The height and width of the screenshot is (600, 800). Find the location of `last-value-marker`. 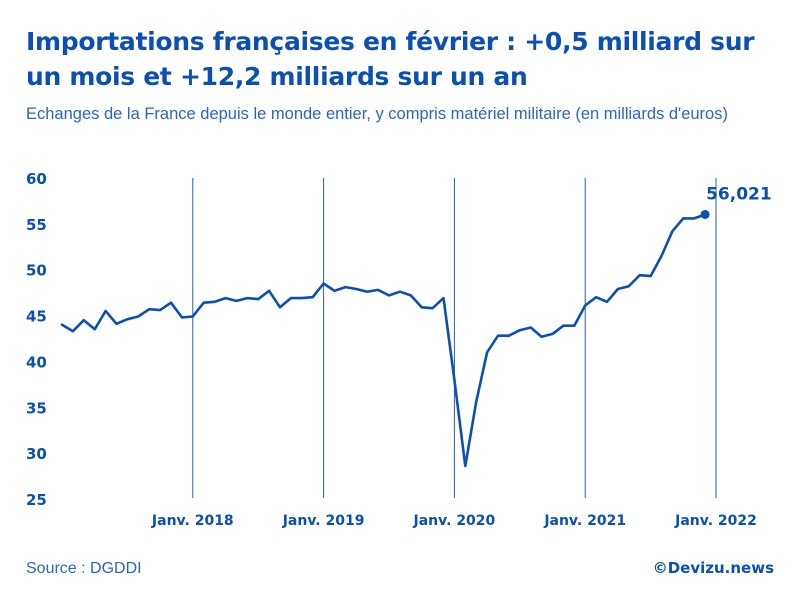

last-value-marker is located at coordinates (705, 214).